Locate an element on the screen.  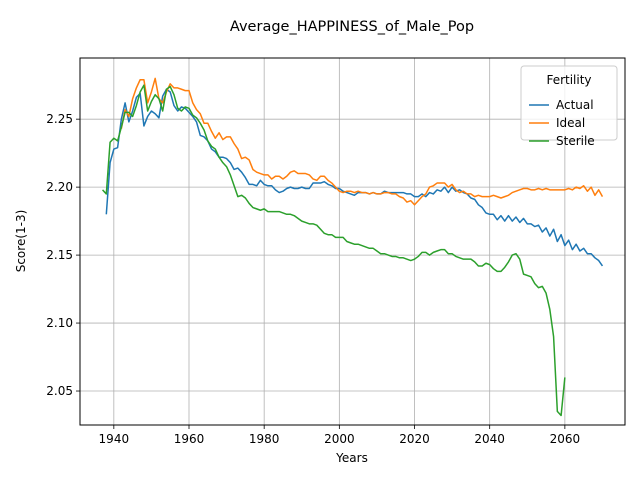
x-tick-label: 2040 is located at coordinates (489, 439).